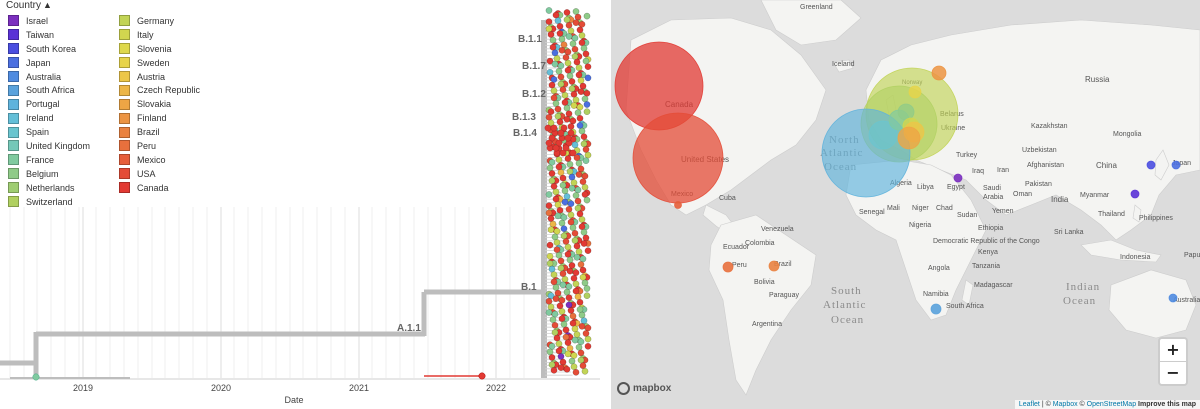  What do you see at coordinates (49, 104) in the screenshot?
I see `legend-item: Portugal` at bounding box center [49, 104].